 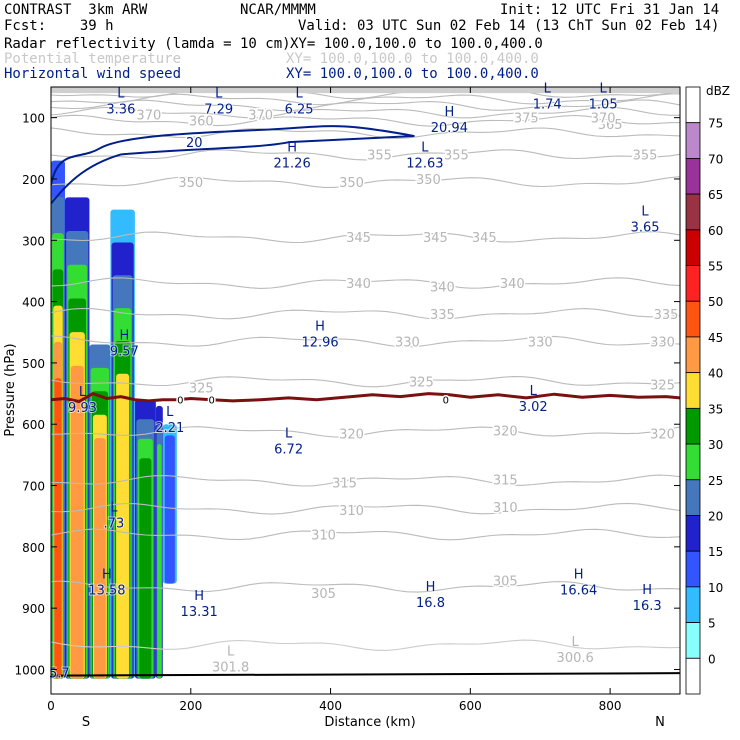 What do you see at coordinates (704, 390) in the screenshot?
I see `colorbar: 0 5 10 15 20 25 30 35 40 45 50 55 60 65 70 75` at bounding box center [704, 390].